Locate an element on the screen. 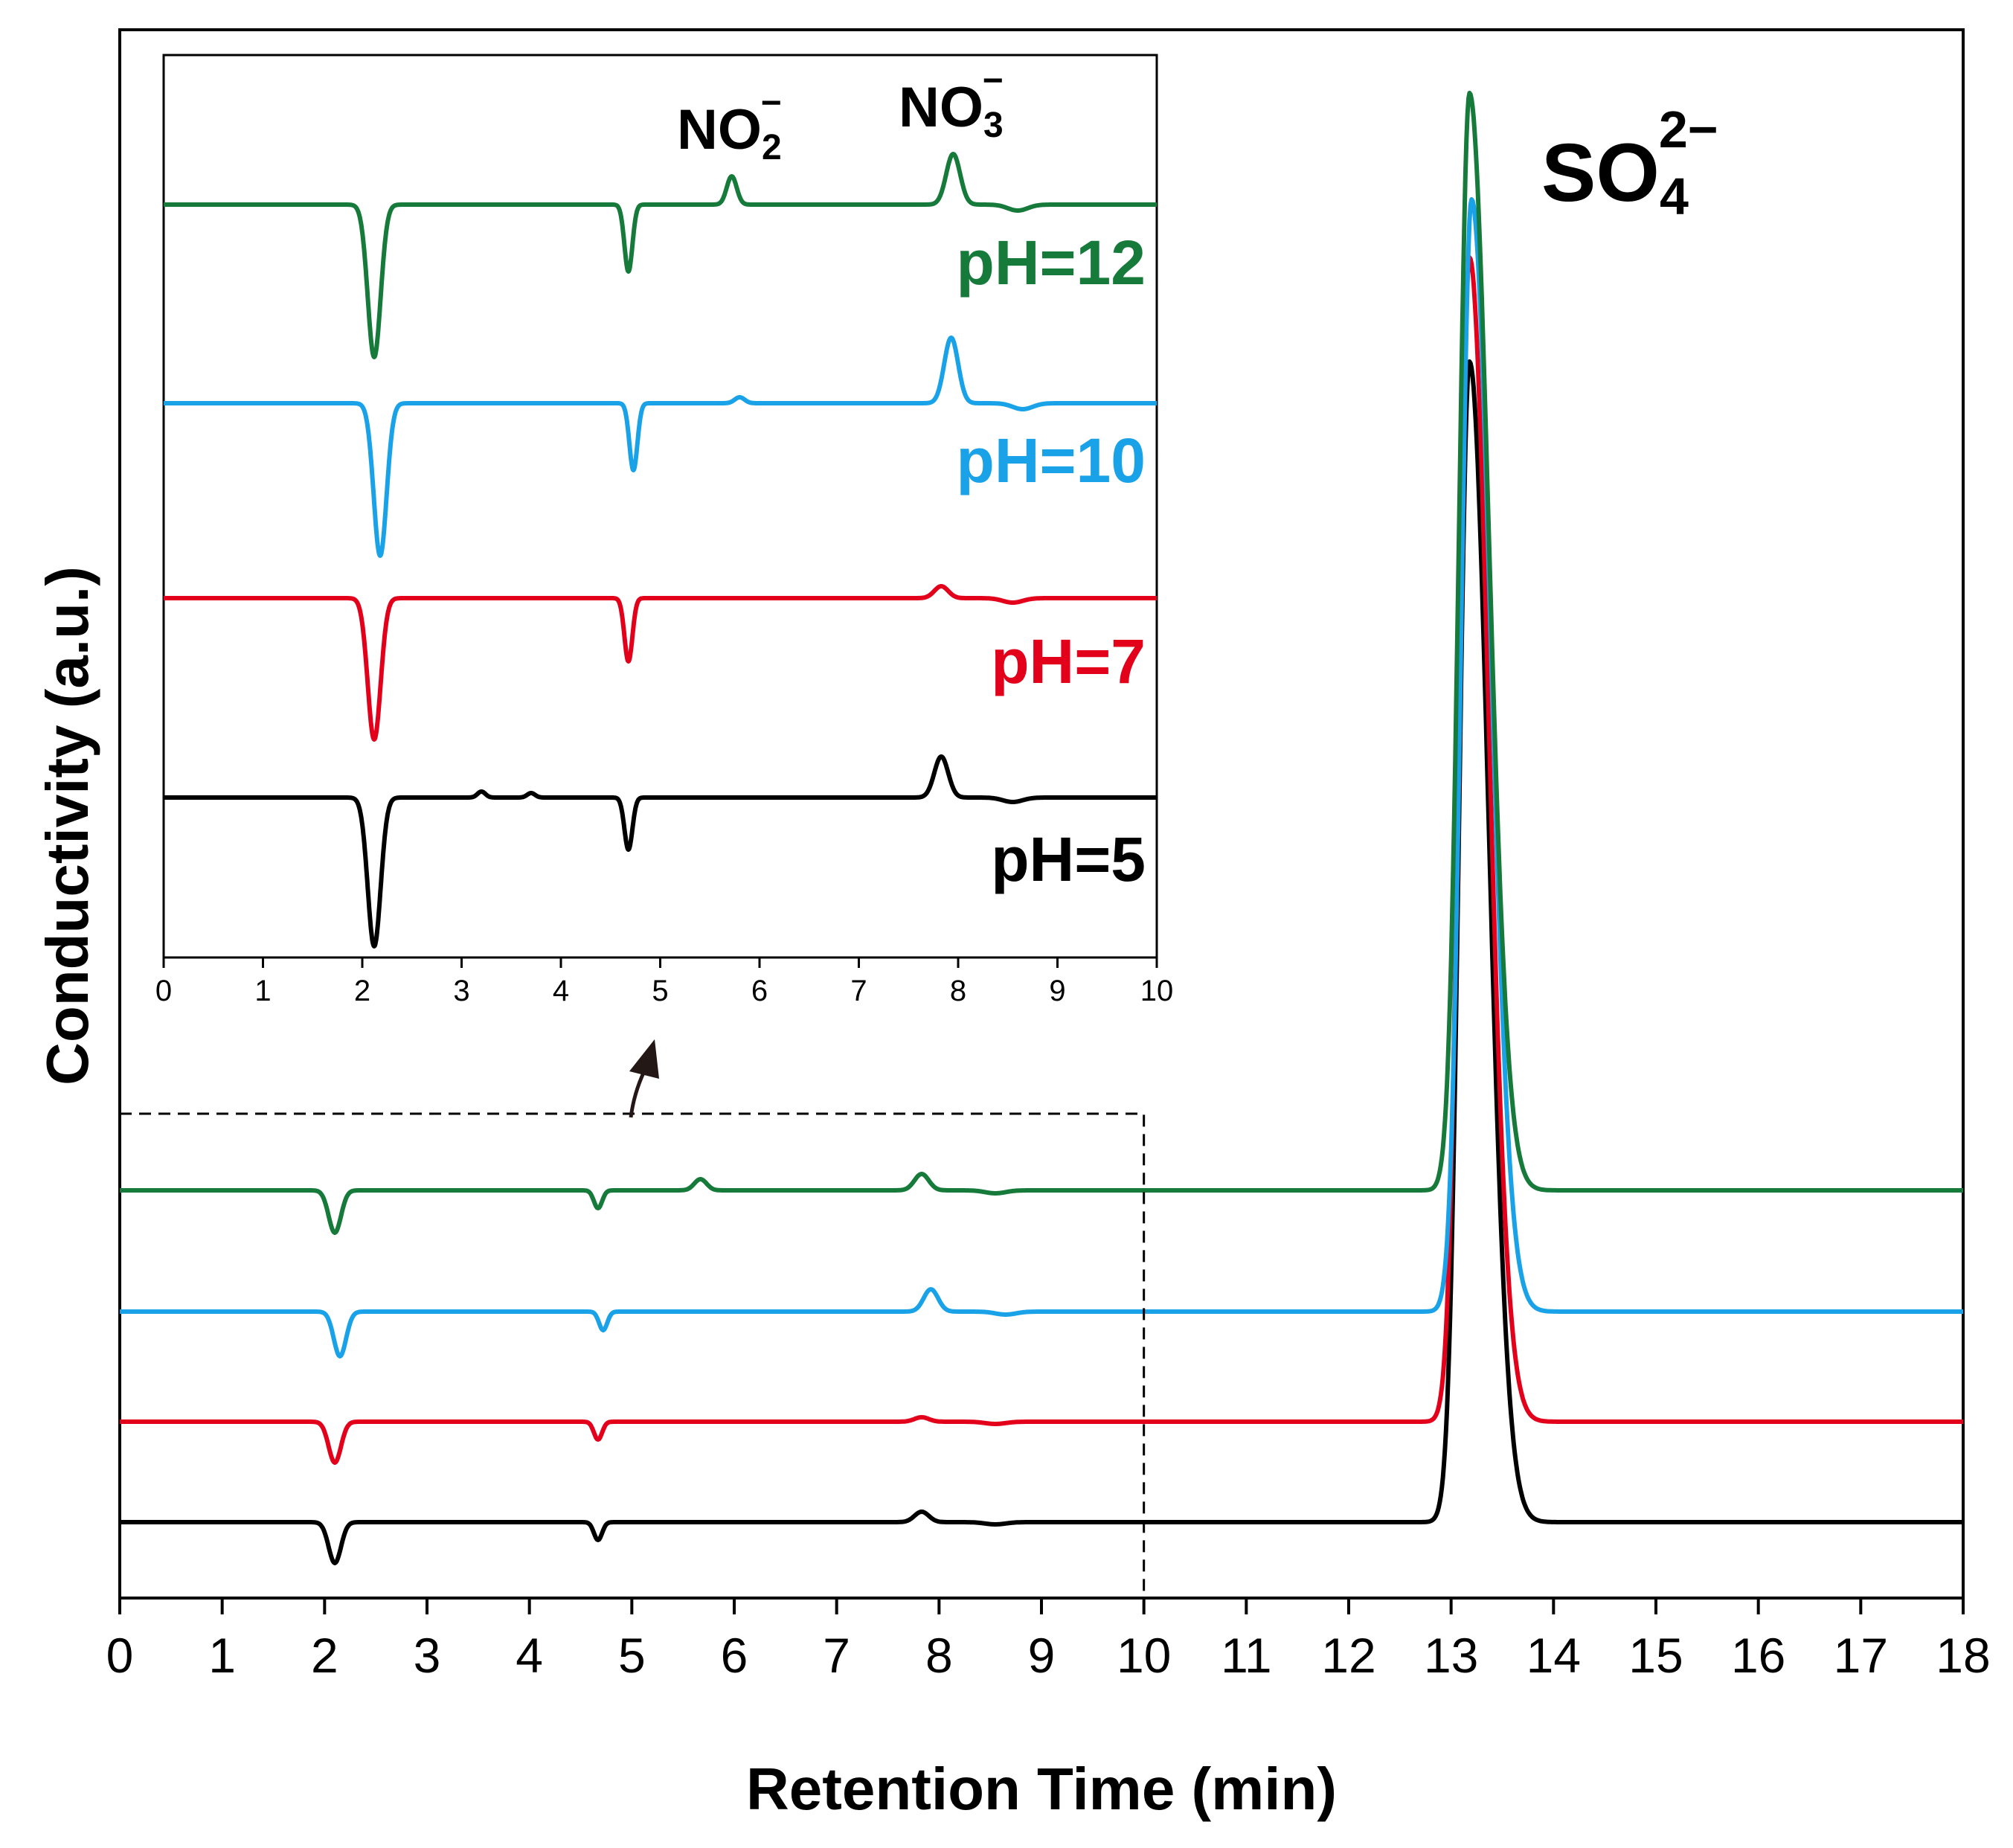 This screenshot has height=1848, width=2013. inset-label-ph5: pH=5 is located at coordinates (1068, 859).